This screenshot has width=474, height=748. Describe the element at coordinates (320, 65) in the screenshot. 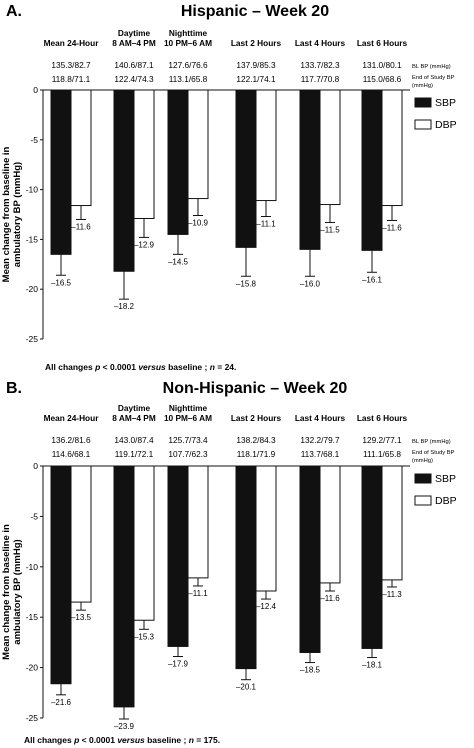

I see `baseline-bp-value: 133.7/82.3` at that location.